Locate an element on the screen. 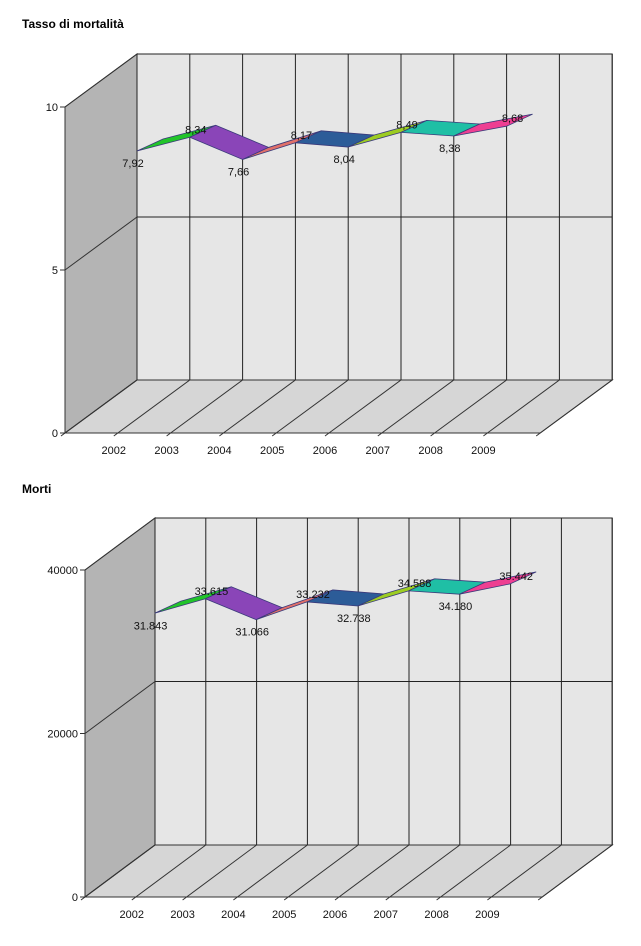 This screenshot has width=641, height=946. chart1-title: Tasso di mortalità is located at coordinates (73, 24).